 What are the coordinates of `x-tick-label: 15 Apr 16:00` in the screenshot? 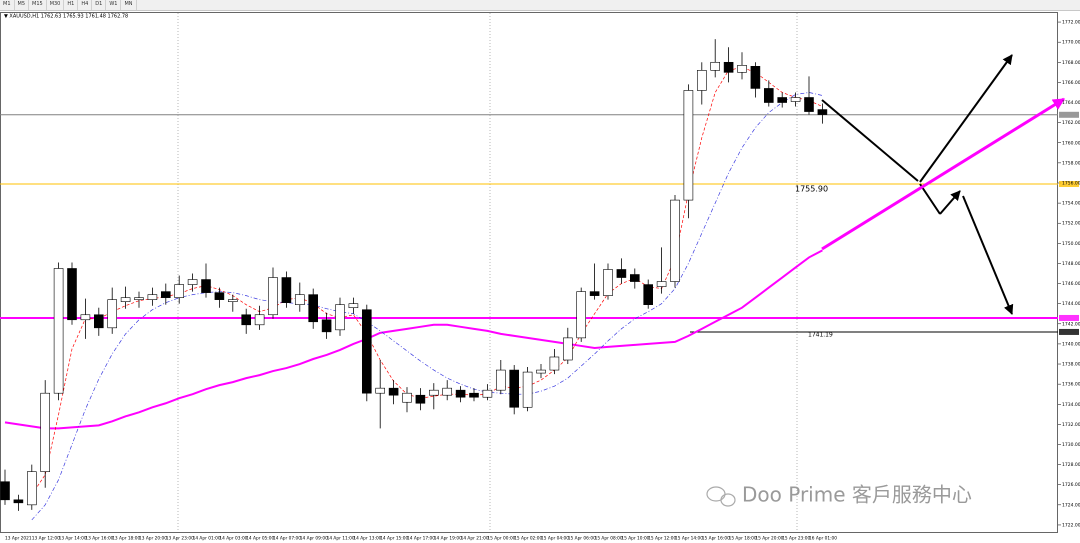 It's located at (716, 539).